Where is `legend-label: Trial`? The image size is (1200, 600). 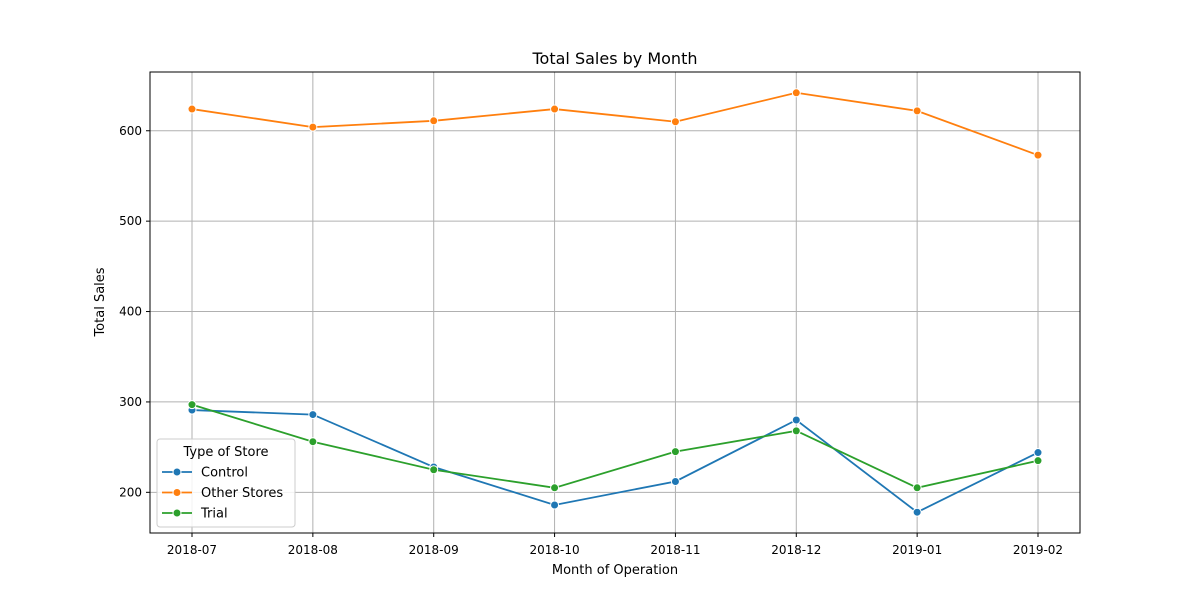 legend-label: Trial is located at coordinates (214, 514).